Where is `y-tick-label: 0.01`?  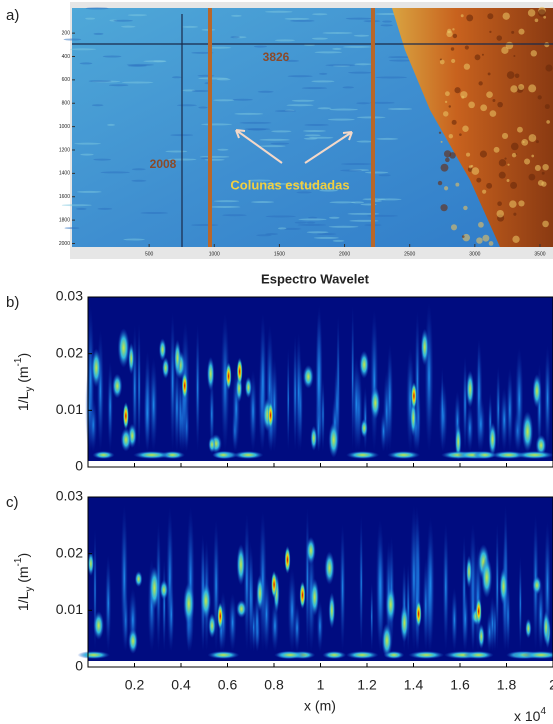
y-tick-label: 0.01 is located at coordinates (69, 609).